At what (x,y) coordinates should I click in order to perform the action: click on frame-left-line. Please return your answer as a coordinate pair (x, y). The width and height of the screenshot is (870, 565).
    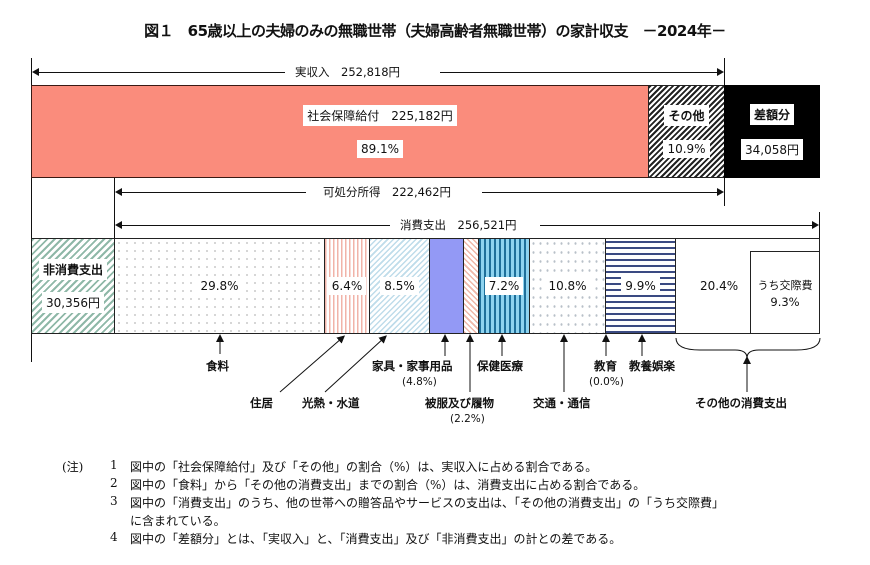
    Looking at the image, I should click on (31, 209).